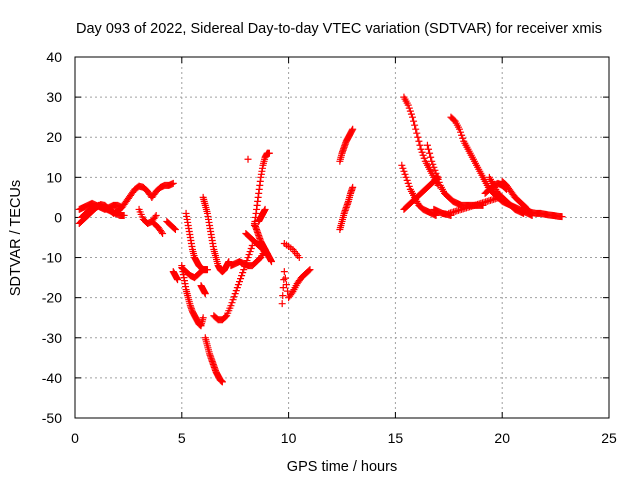  Describe the element at coordinates (192, 296) in the screenshot. I see `series-arc9` at that location.